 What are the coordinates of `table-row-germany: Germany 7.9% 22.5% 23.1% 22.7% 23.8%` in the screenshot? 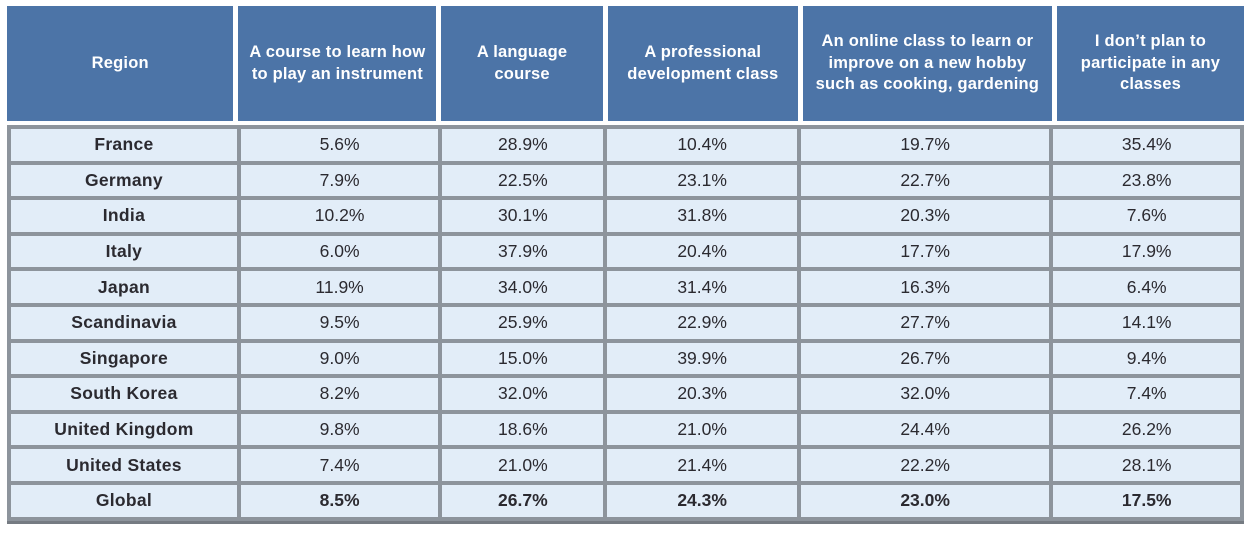 It's located at (625, 180).